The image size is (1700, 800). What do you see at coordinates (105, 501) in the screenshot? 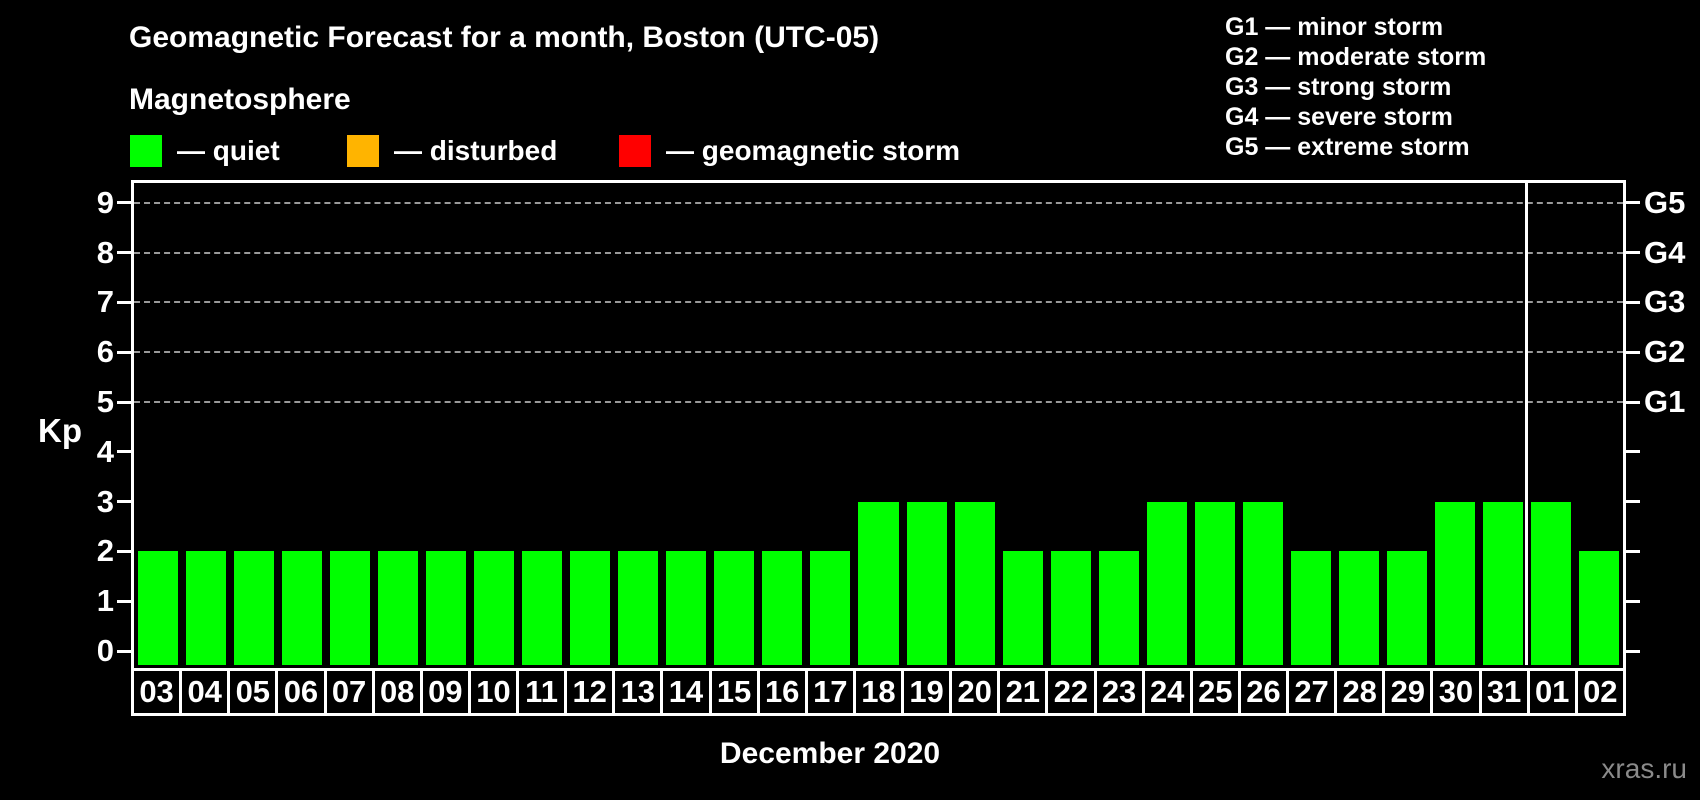
I see `y-tick-label-3: 3` at bounding box center [105, 501].